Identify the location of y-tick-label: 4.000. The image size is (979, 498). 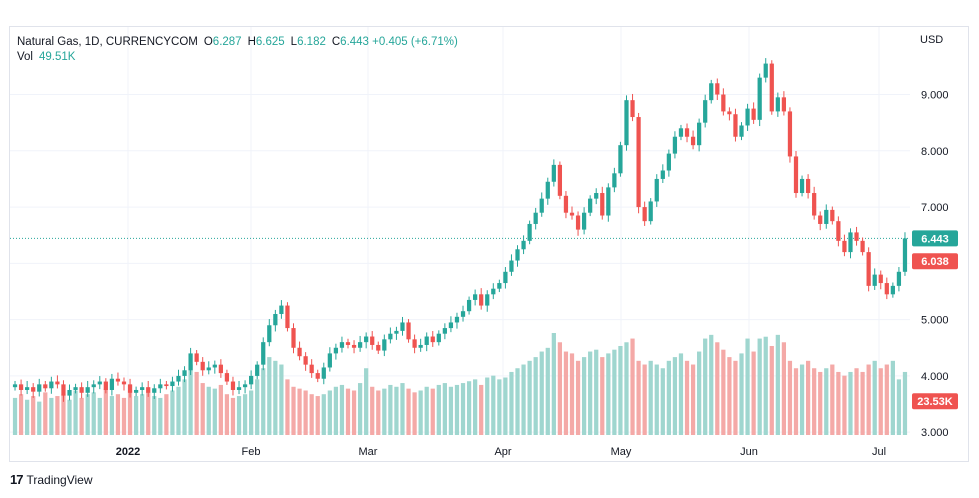
(935, 377).